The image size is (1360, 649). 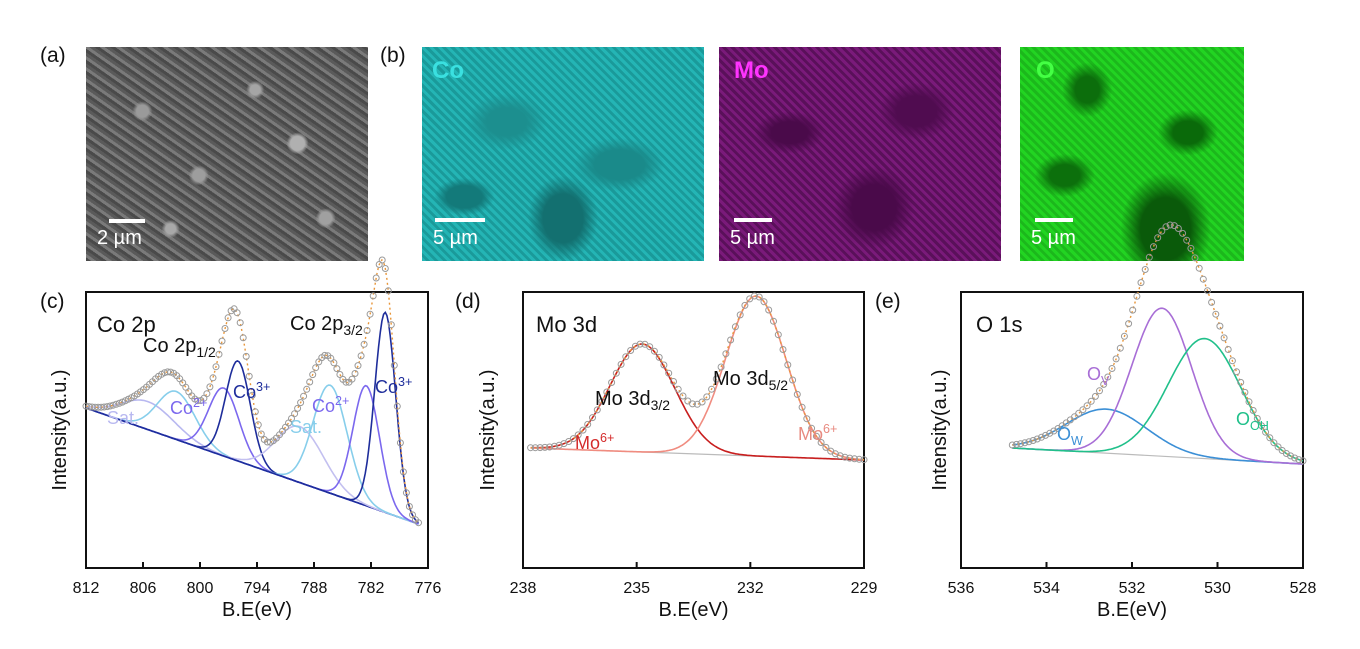 I want to click on x-tick-label: 536, so click(x=961, y=588).